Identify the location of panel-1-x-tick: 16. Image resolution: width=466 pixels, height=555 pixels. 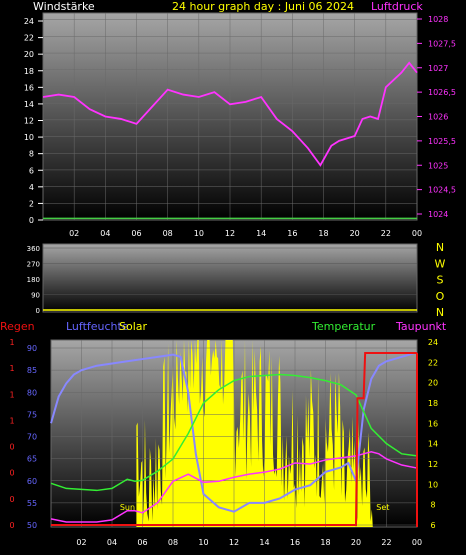
(292, 233).